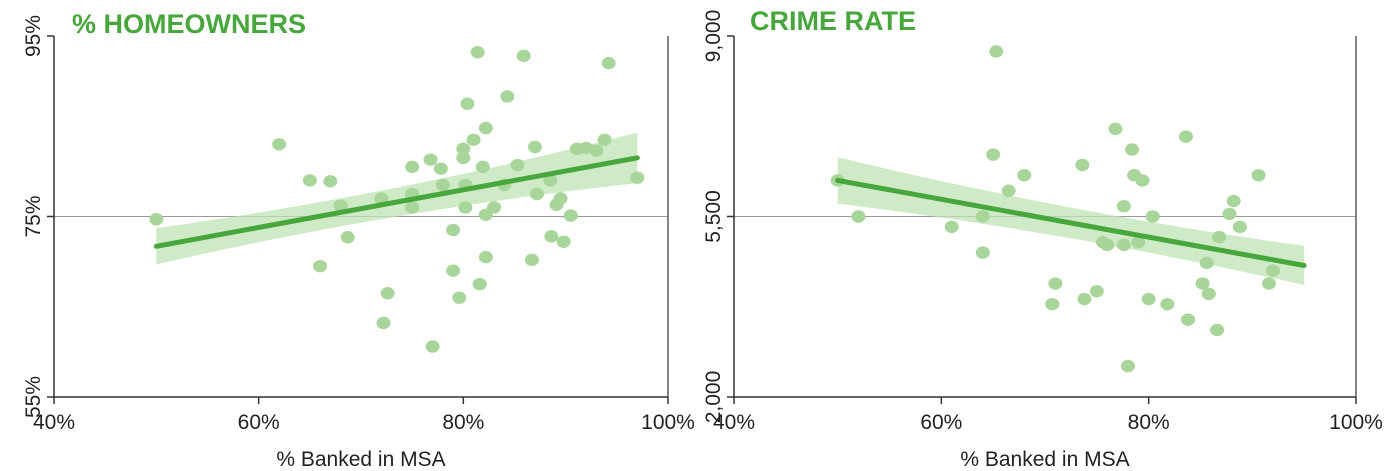  I want to click on homeowners-x-tick-label: 60%, so click(259, 422).